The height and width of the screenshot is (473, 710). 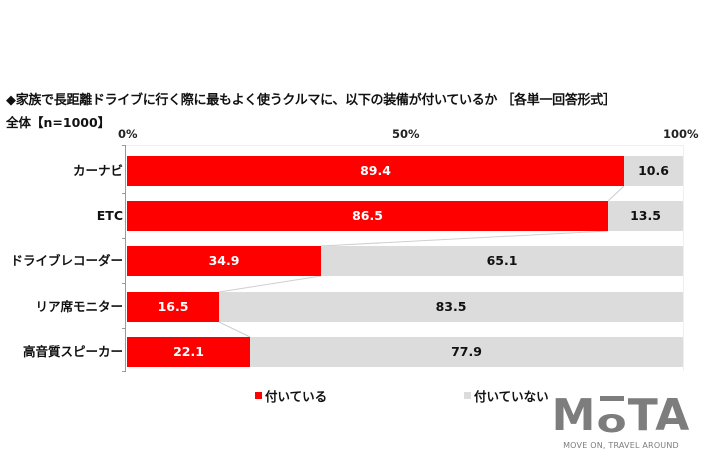 I want to click on x-tick-50: 50%, so click(x=406, y=134).